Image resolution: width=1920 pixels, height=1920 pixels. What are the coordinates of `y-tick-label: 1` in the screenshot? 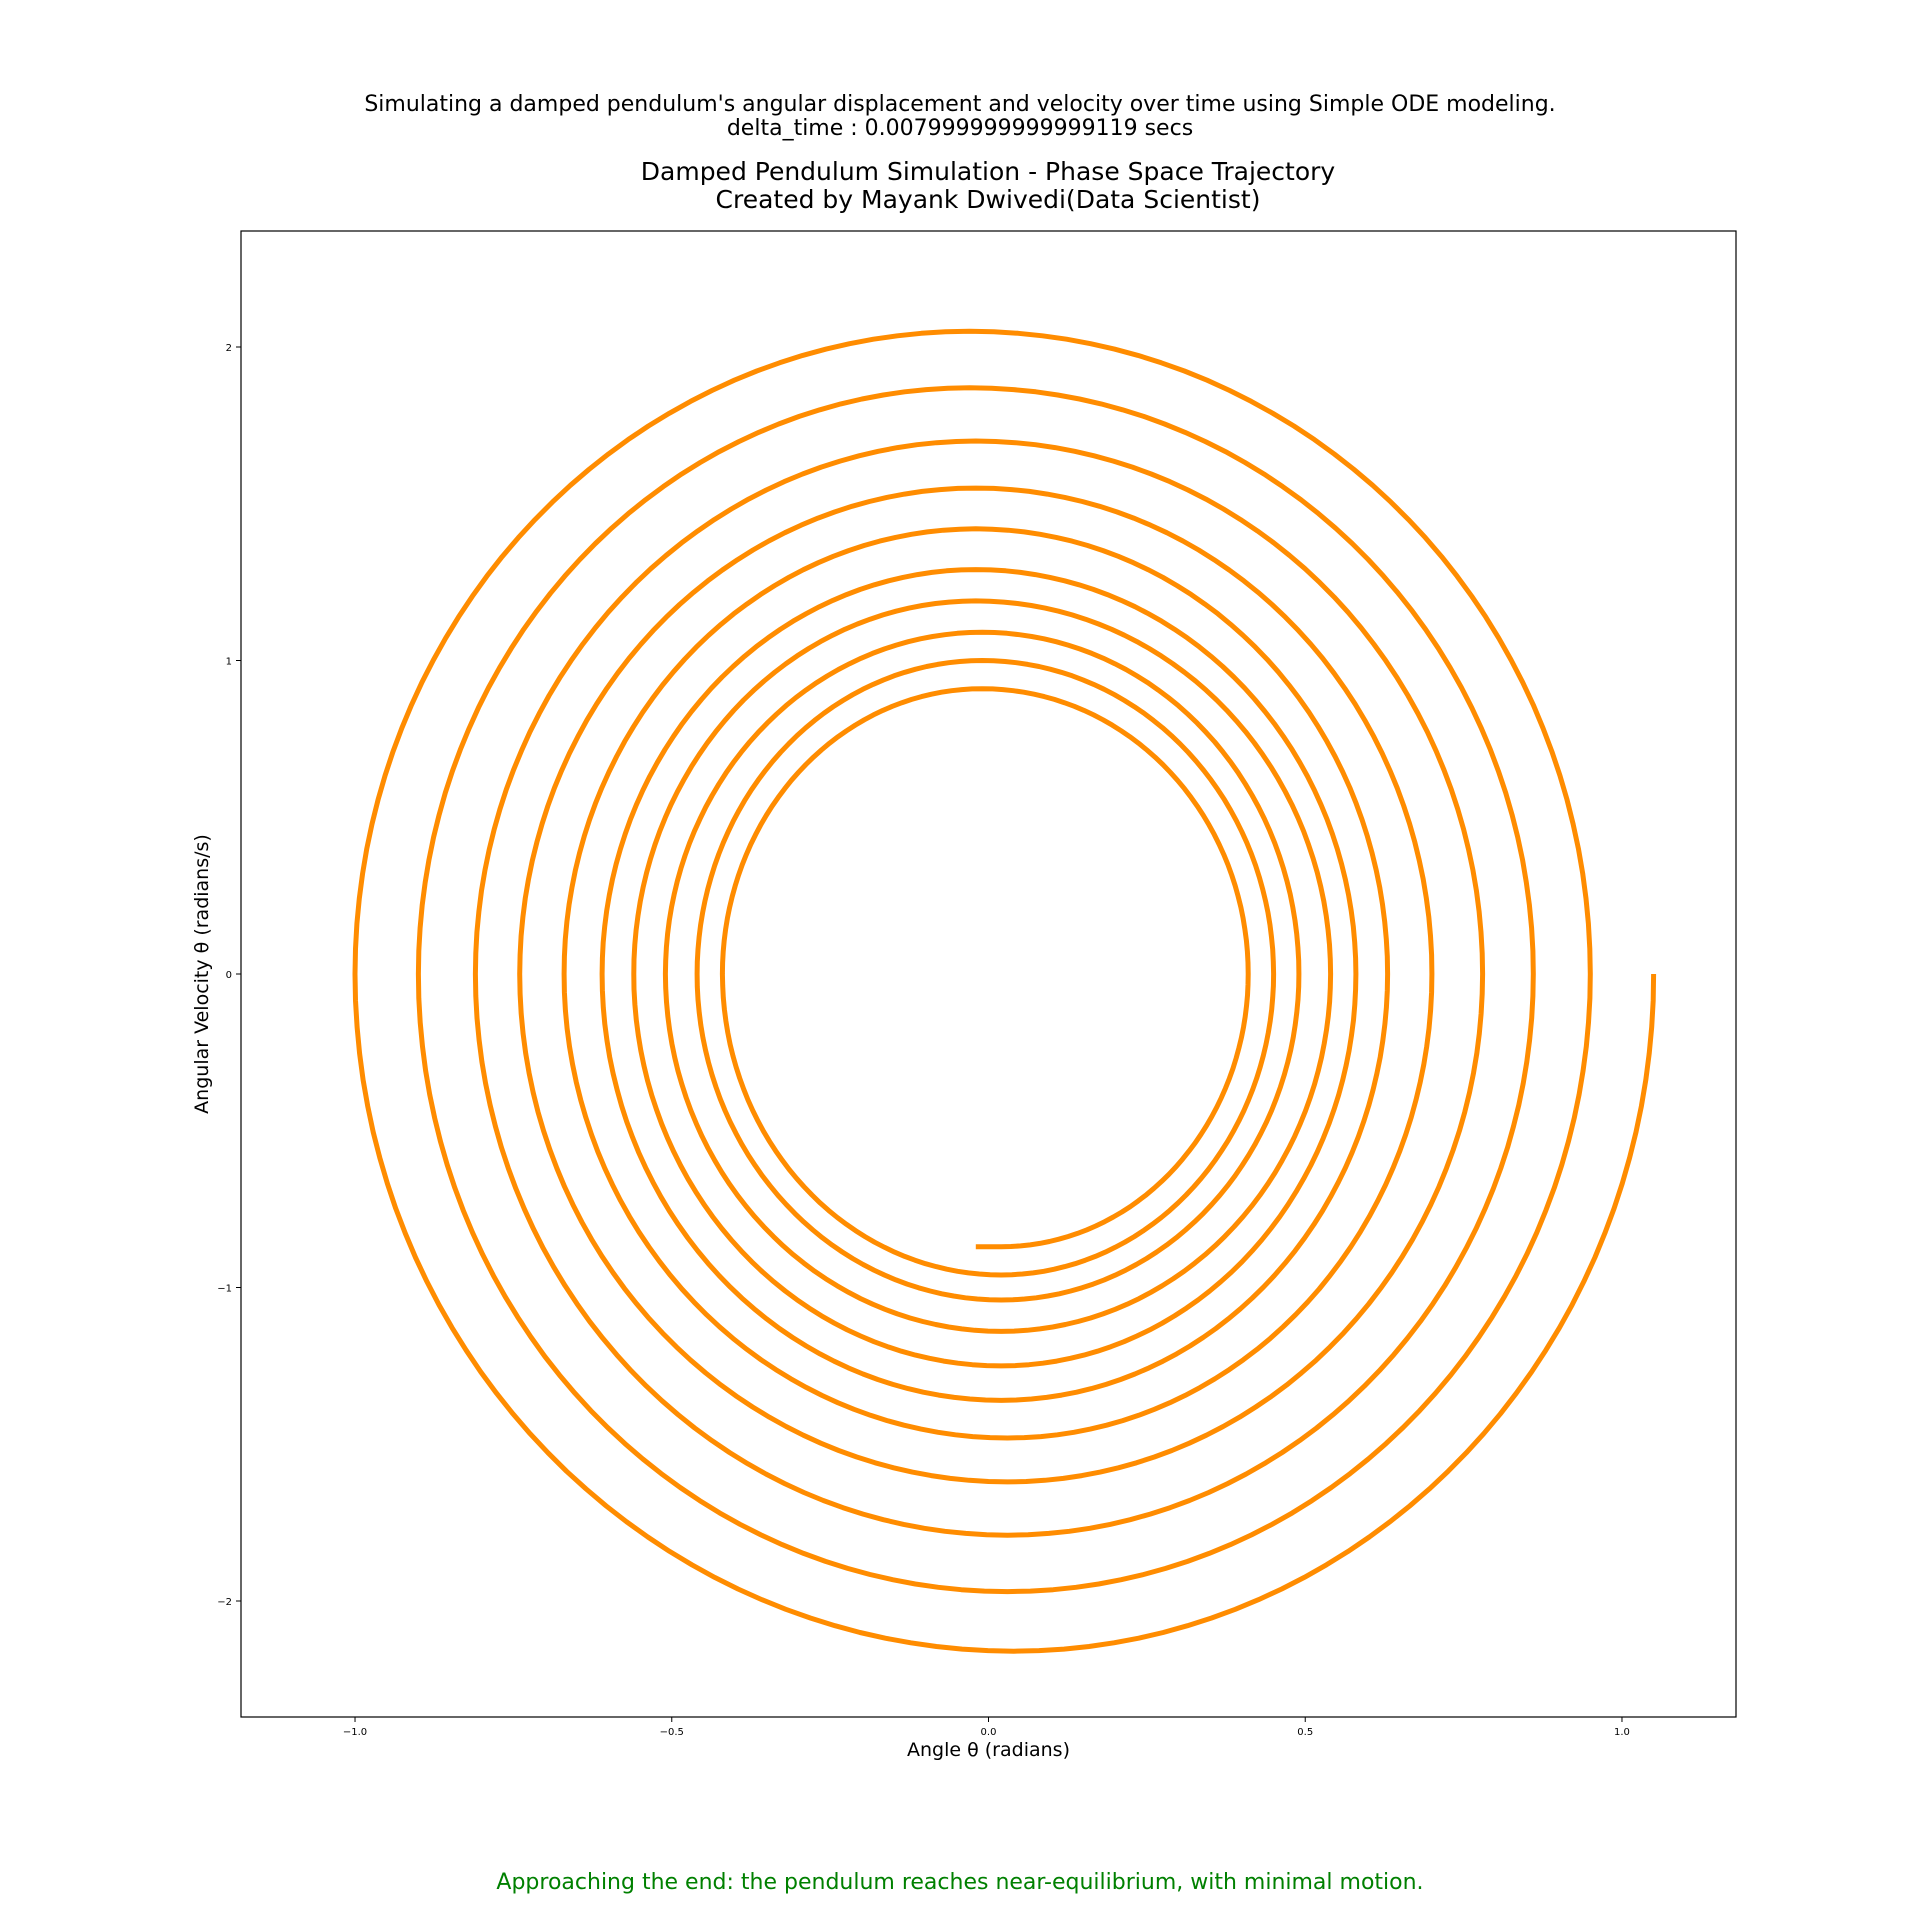 It's located at (229, 661).